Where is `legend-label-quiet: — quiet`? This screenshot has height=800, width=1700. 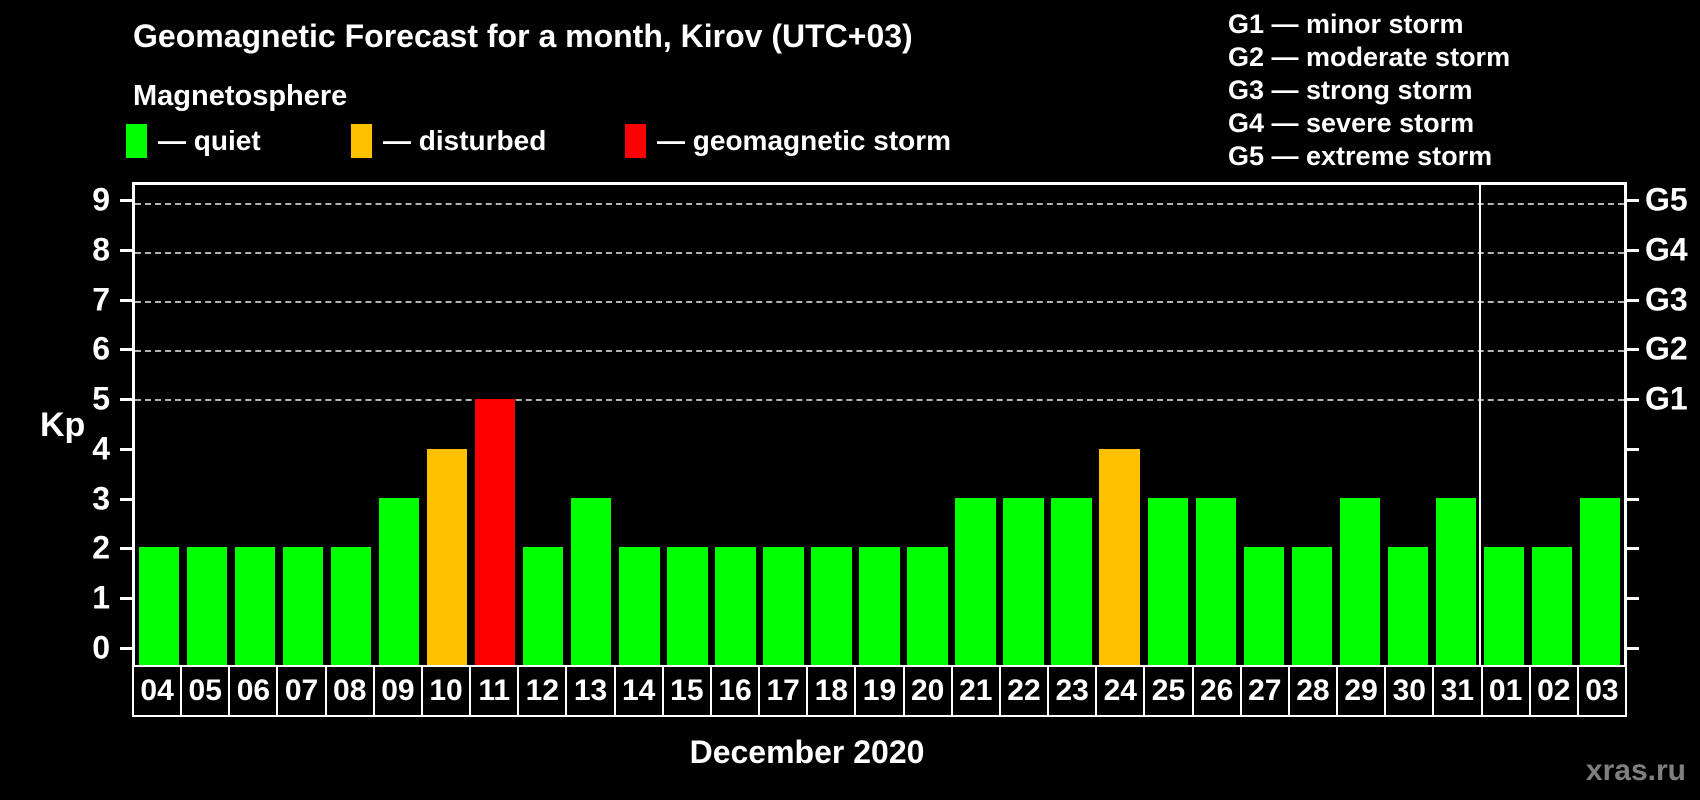 legend-label-quiet: — quiet is located at coordinates (209, 140).